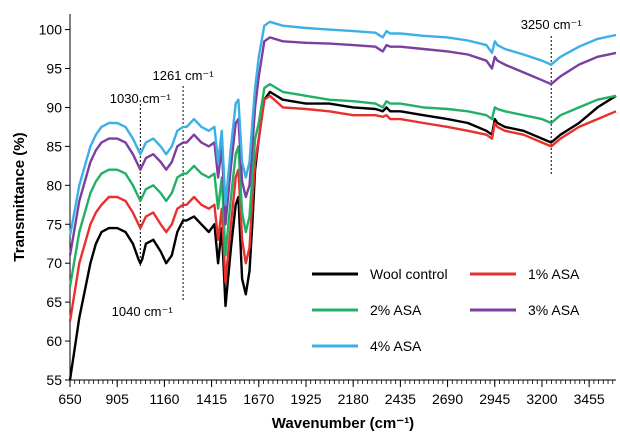 The height and width of the screenshot is (434, 620). I want to click on x-tick-label: 2435, so click(400, 399).